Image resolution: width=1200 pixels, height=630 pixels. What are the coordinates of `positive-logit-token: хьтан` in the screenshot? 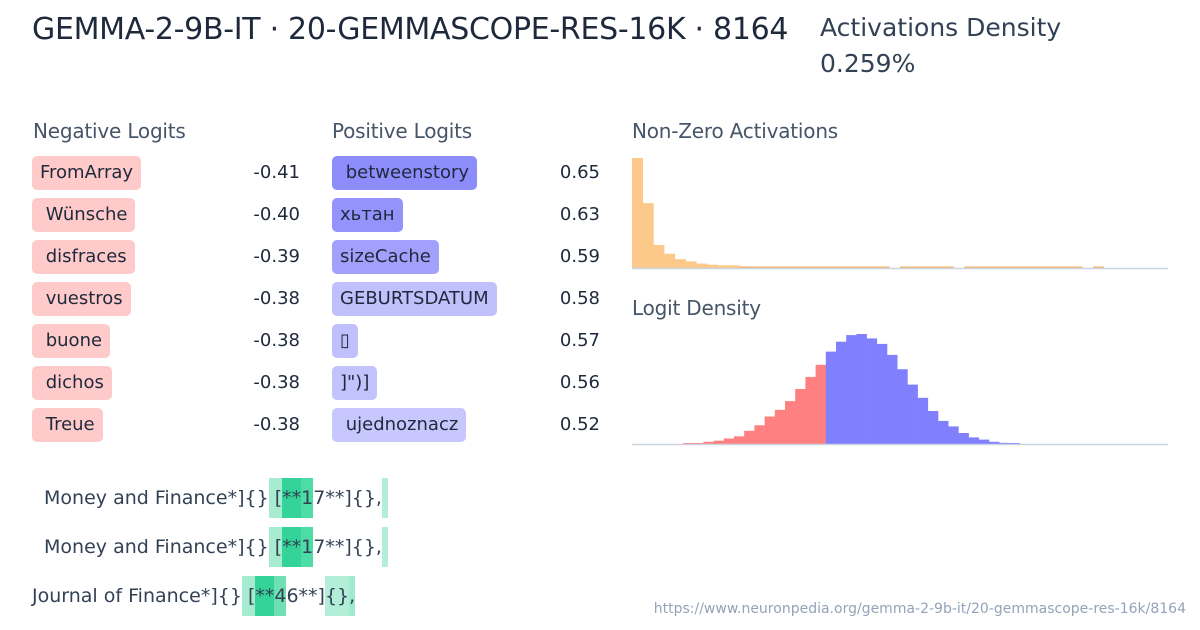 It's located at (367, 215).